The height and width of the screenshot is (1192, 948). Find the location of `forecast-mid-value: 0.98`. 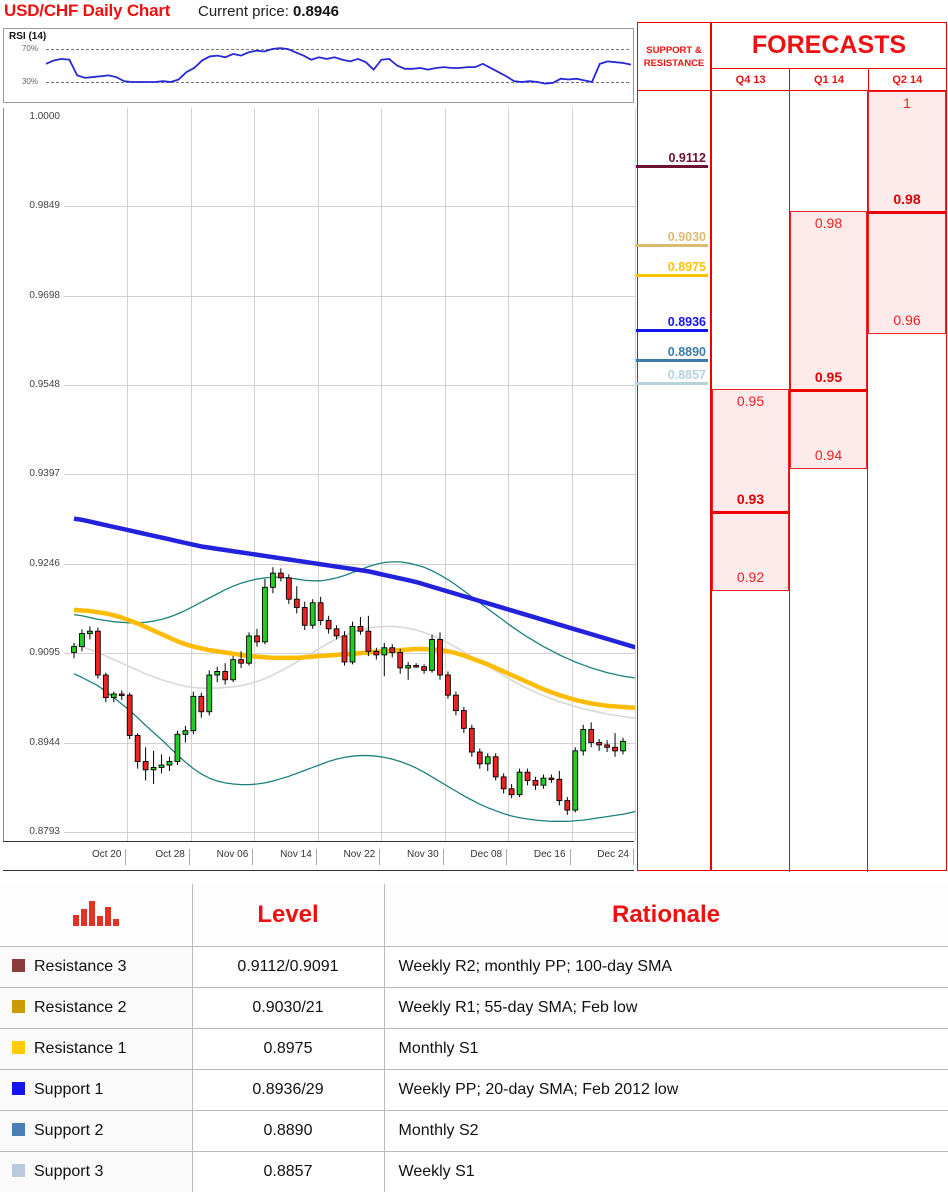

forecast-mid-value: 0.98 is located at coordinates (907, 199).